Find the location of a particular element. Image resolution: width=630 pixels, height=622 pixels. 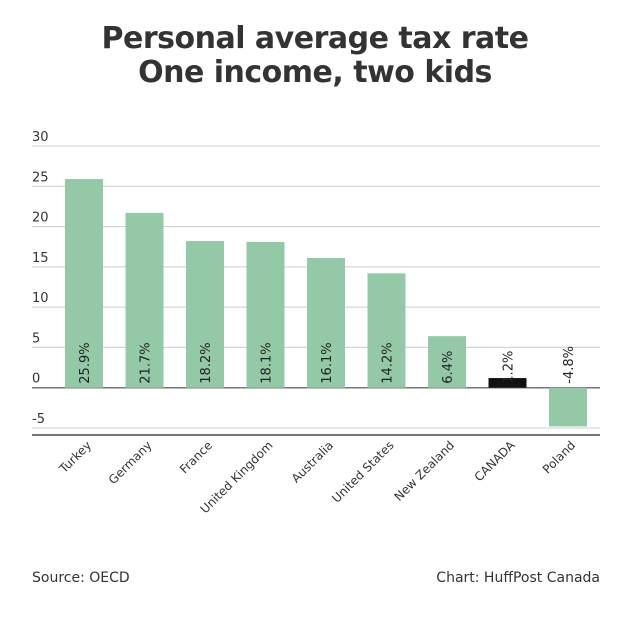

data-label: 18.2% is located at coordinates (206, 362).